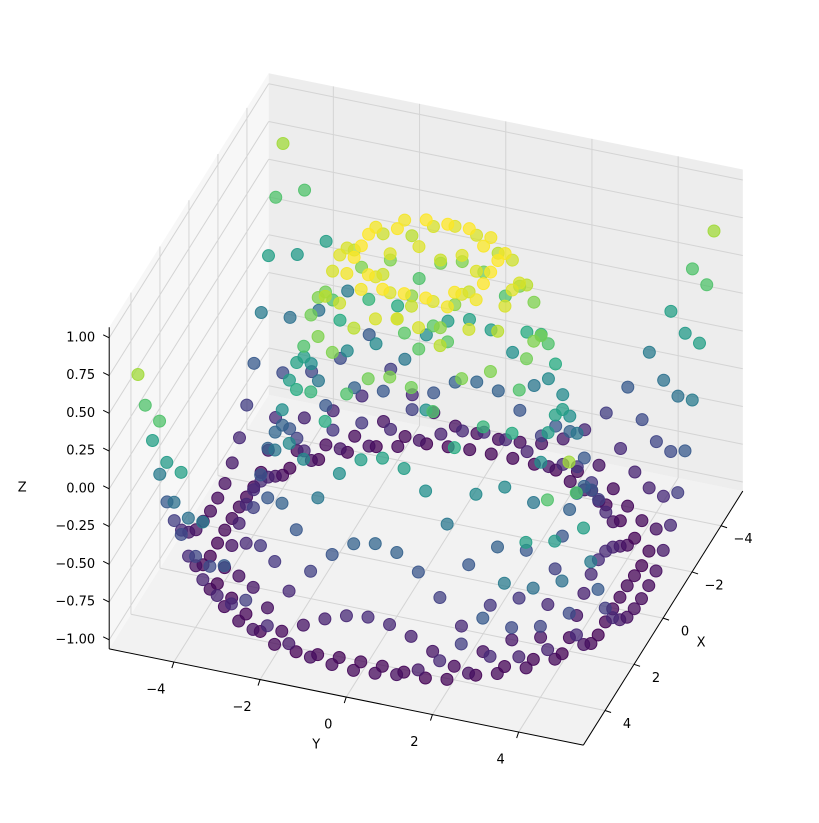 Image resolution: width=819 pixels, height=823 pixels. I want to click on x-tick-label: 2, so click(656, 678).